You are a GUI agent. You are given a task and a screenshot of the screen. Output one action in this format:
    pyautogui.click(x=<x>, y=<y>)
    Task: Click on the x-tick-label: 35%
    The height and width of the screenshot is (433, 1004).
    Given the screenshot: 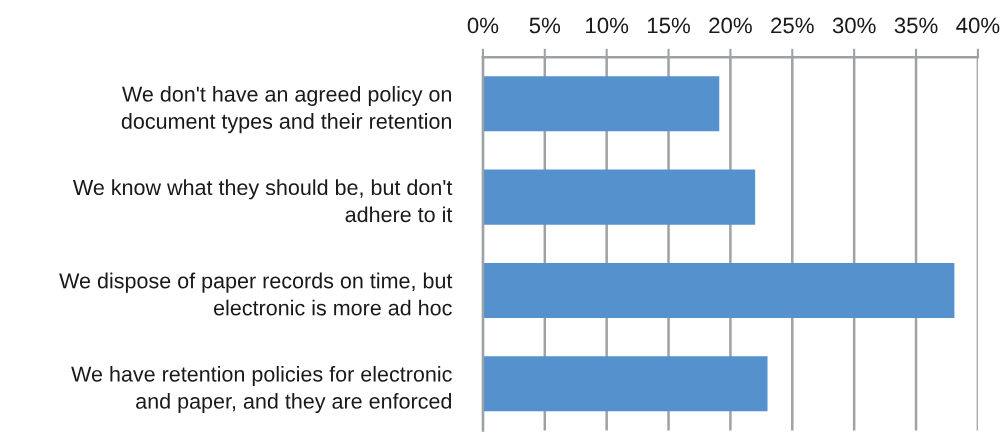 What is the action you would take?
    pyautogui.click(x=916, y=25)
    